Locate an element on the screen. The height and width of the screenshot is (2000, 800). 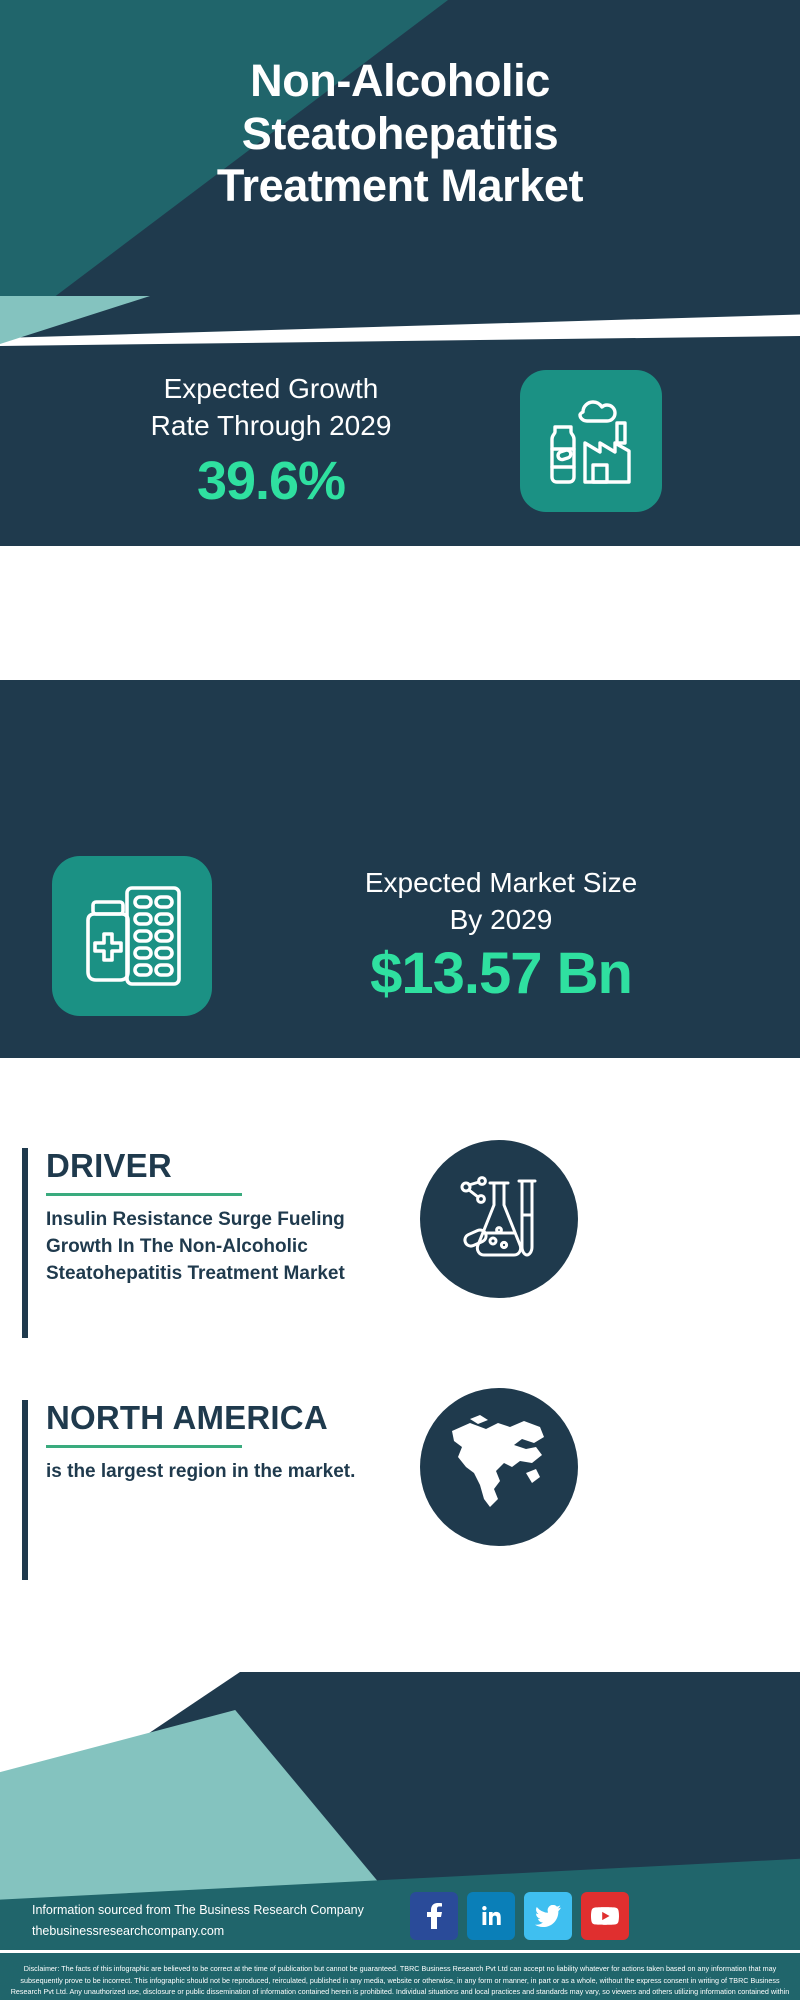
growth-rate-value: 39.6% is located at coordinates (271, 481).